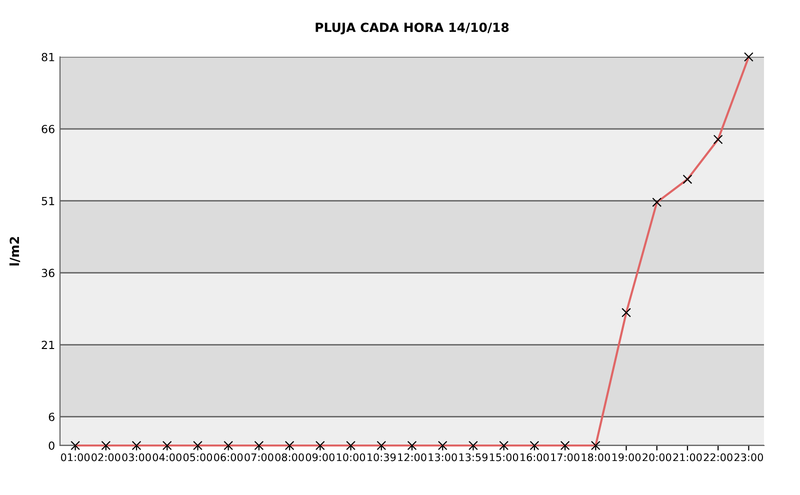  Describe the element at coordinates (228, 457) in the screenshot. I see `x-tick-label: 06:00` at that location.